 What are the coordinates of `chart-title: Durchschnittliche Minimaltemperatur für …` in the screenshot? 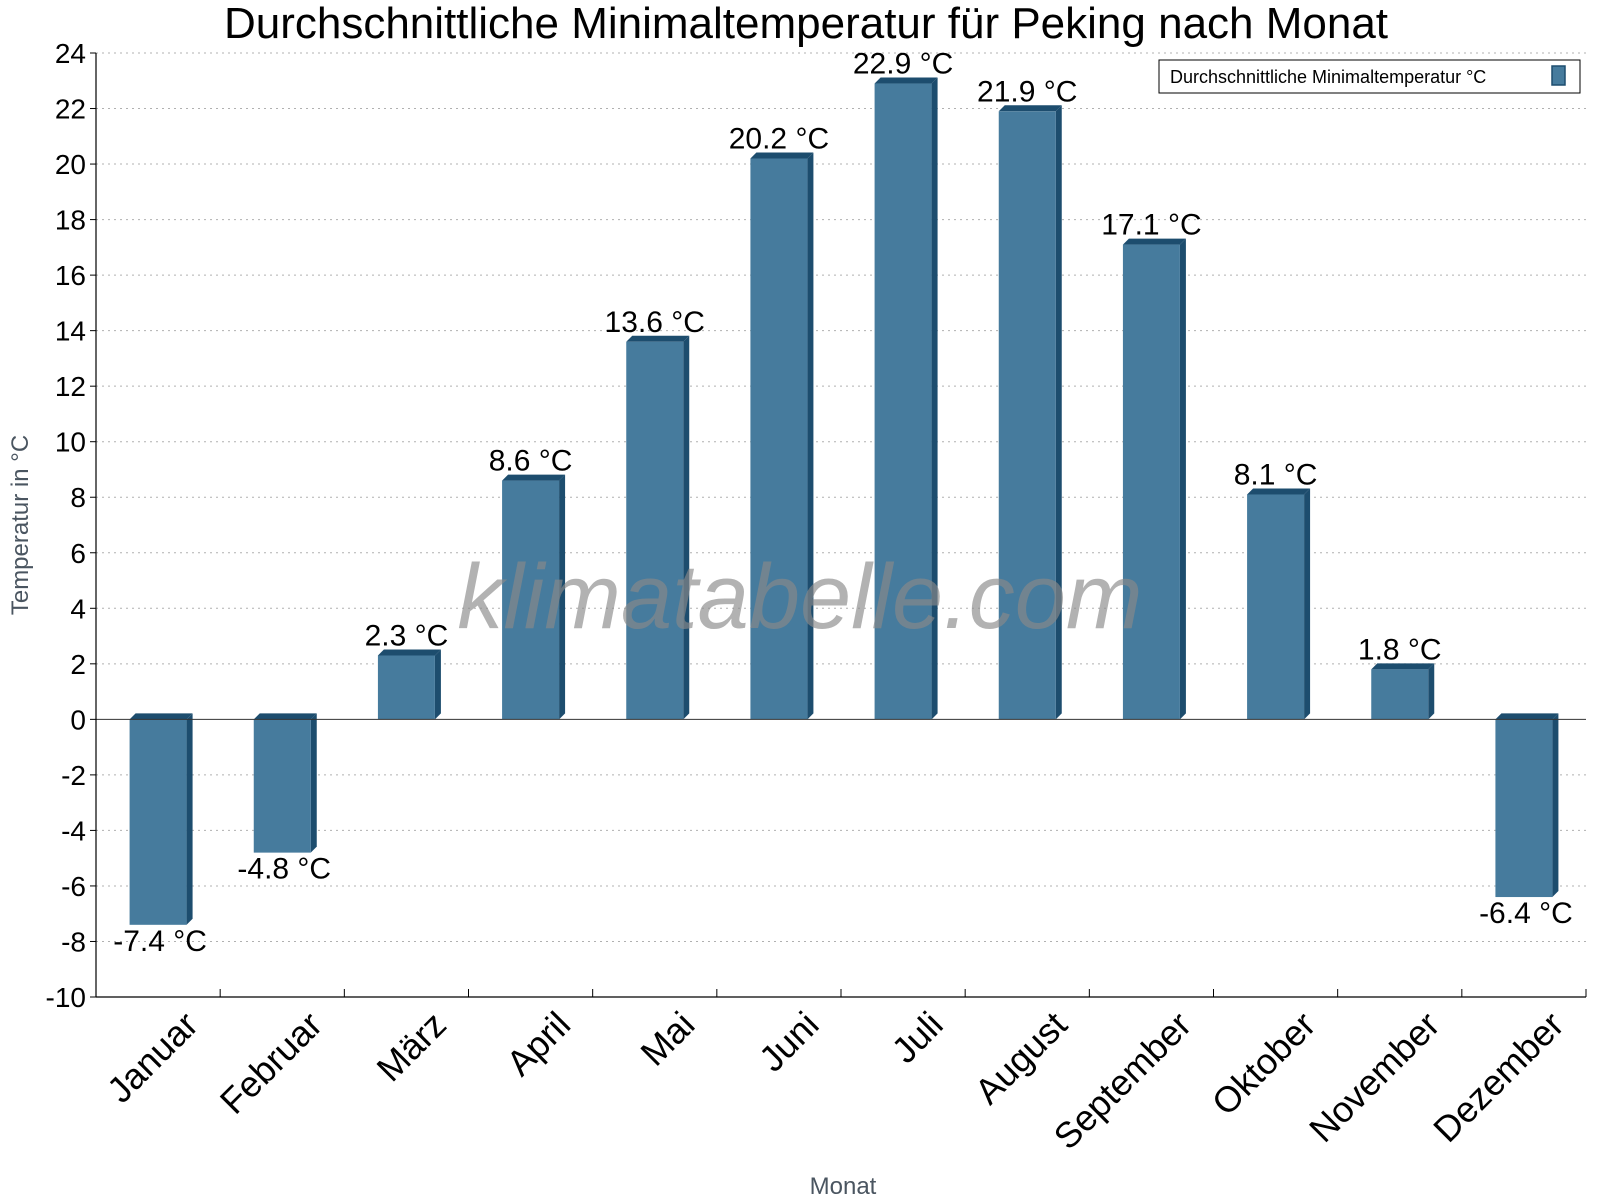 It's located at (806, 24).